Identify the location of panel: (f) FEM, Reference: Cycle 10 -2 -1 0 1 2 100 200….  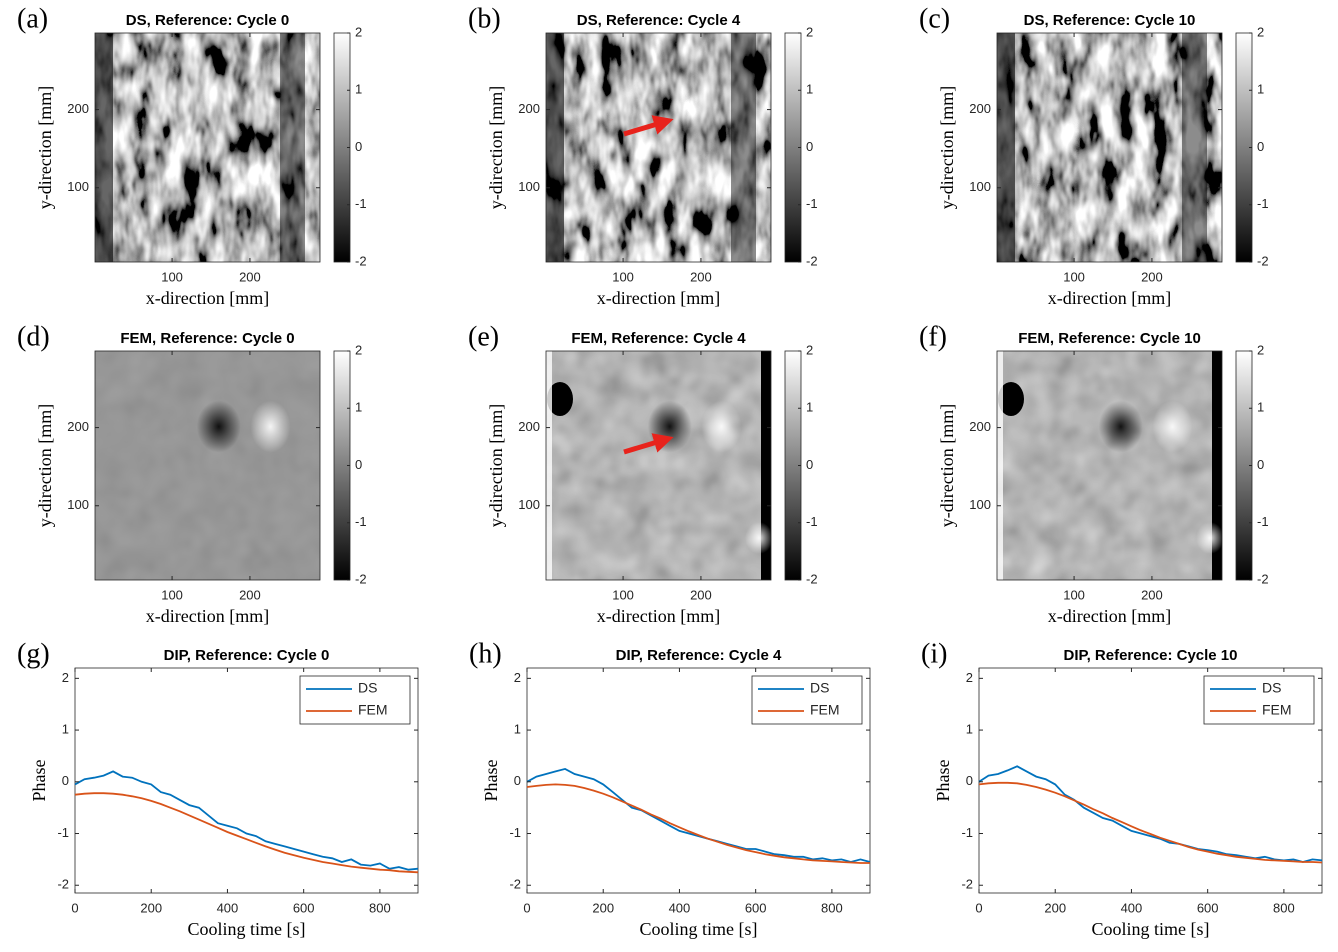
(1094, 473).